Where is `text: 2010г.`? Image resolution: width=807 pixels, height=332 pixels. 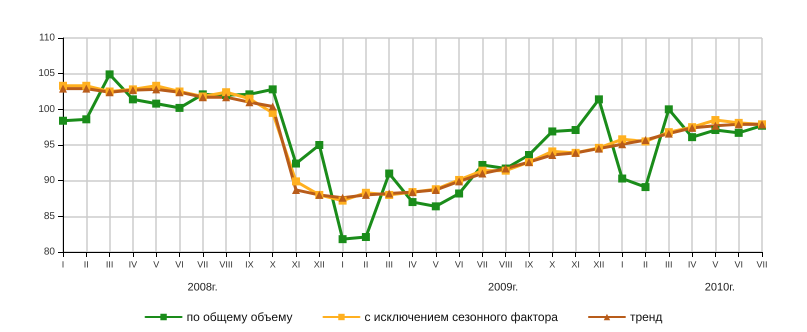
text: 2010г. is located at coordinates (719, 288).